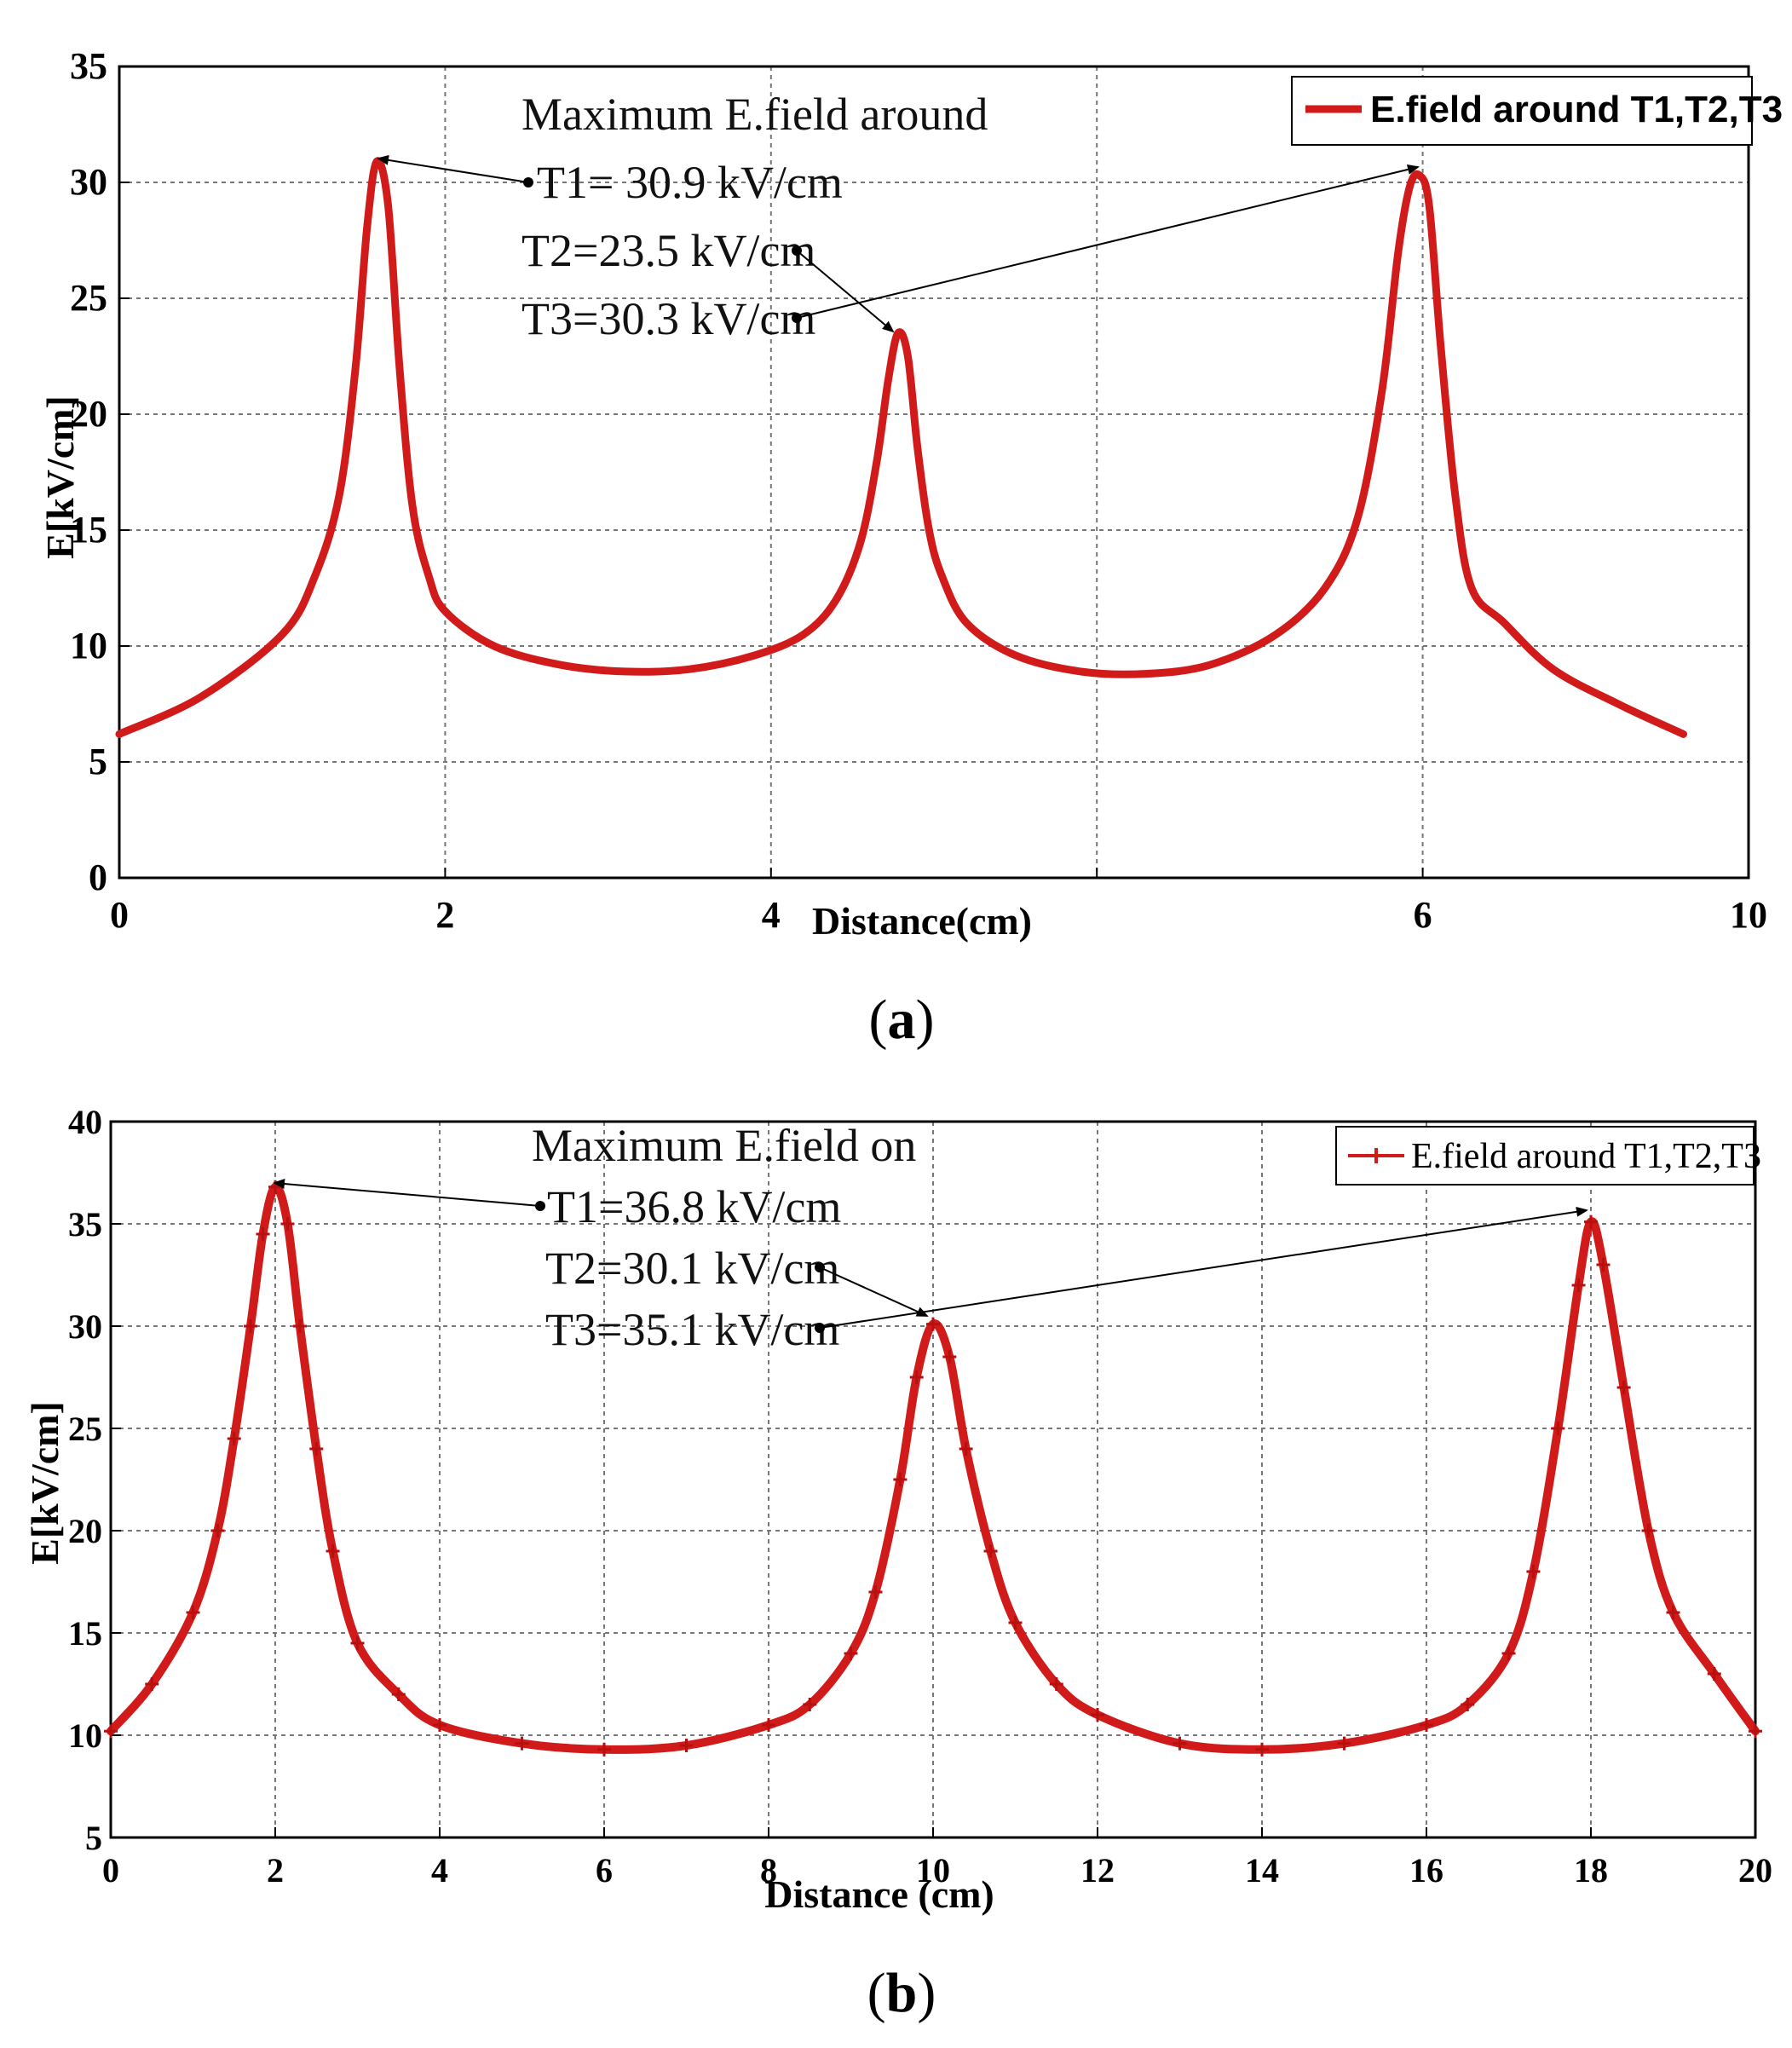  What do you see at coordinates (820, 1267) in the screenshot?
I see `chart-b-dot-t2` at bounding box center [820, 1267].